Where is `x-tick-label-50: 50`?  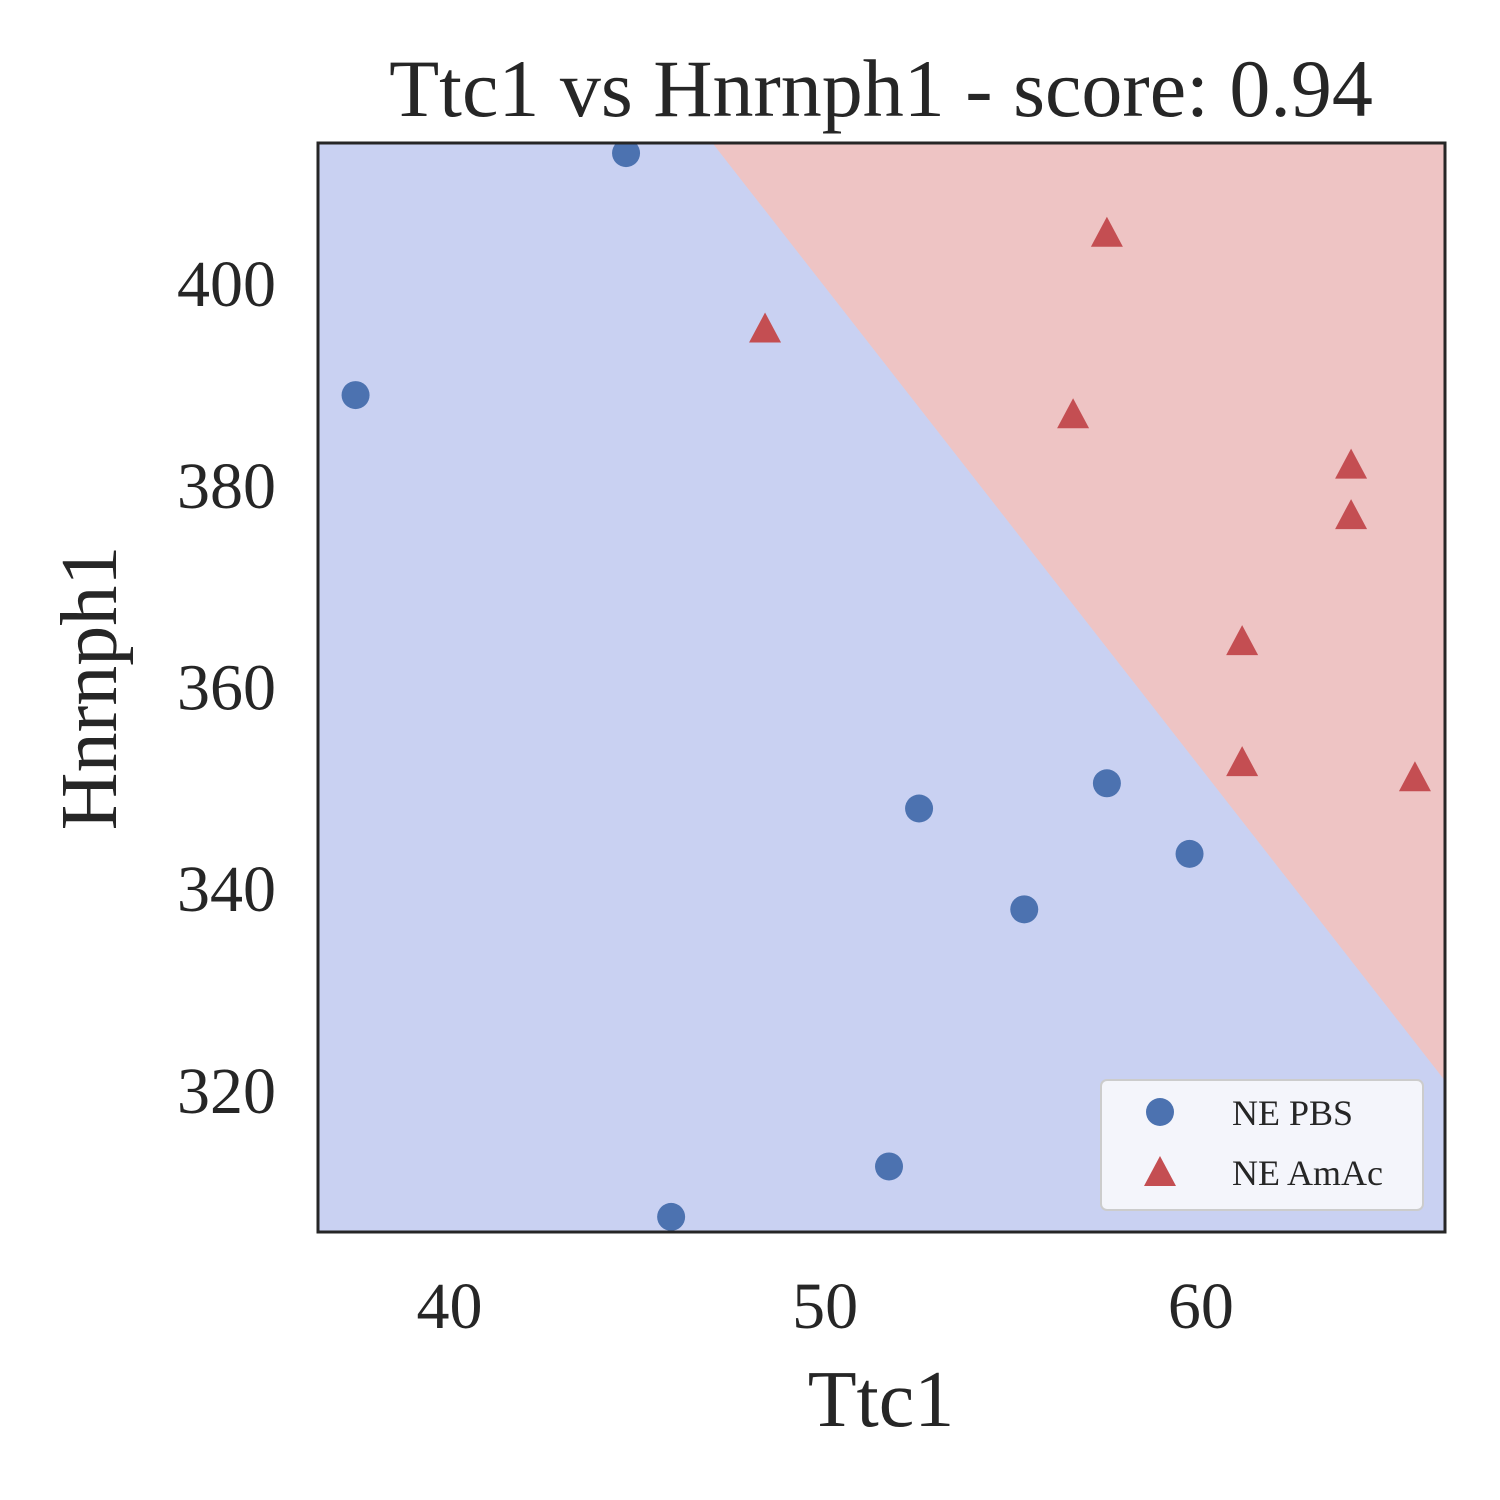 x-tick-label-50: 50 is located at coordinates (825, 1306).